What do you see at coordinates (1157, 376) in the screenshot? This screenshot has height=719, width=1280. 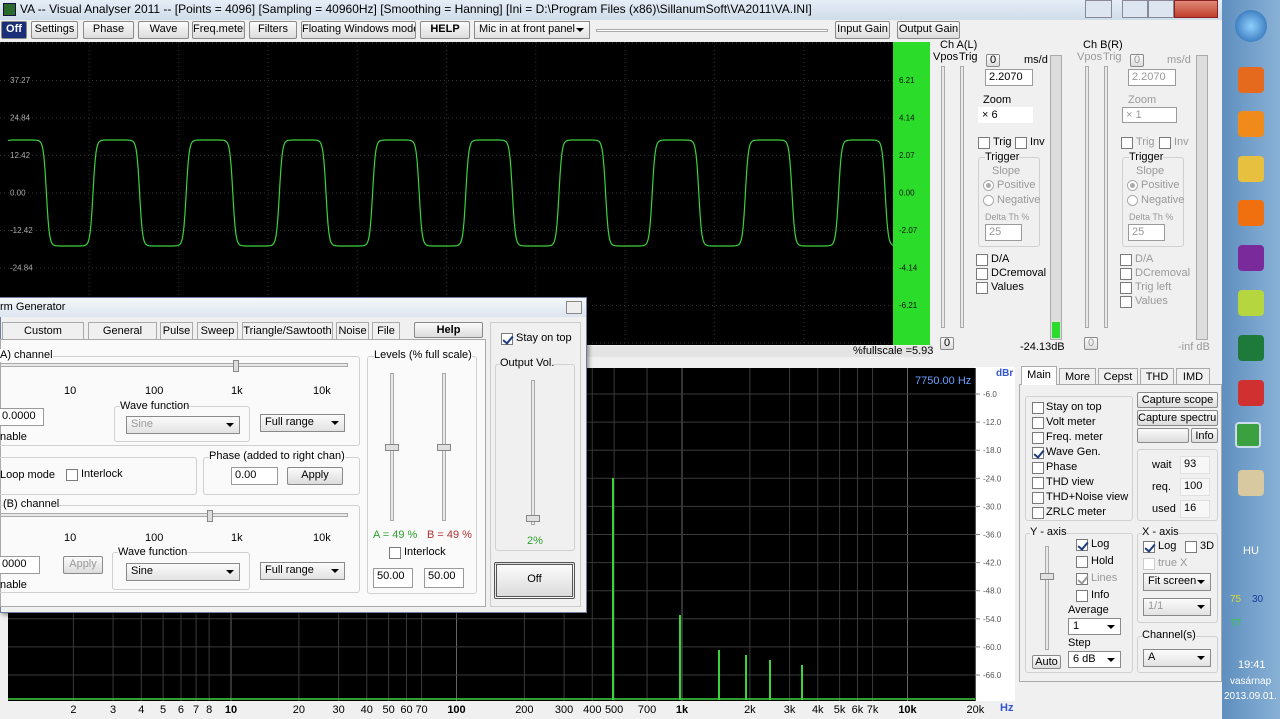 I see `tab: THD` at bounding box center [1157, 376].